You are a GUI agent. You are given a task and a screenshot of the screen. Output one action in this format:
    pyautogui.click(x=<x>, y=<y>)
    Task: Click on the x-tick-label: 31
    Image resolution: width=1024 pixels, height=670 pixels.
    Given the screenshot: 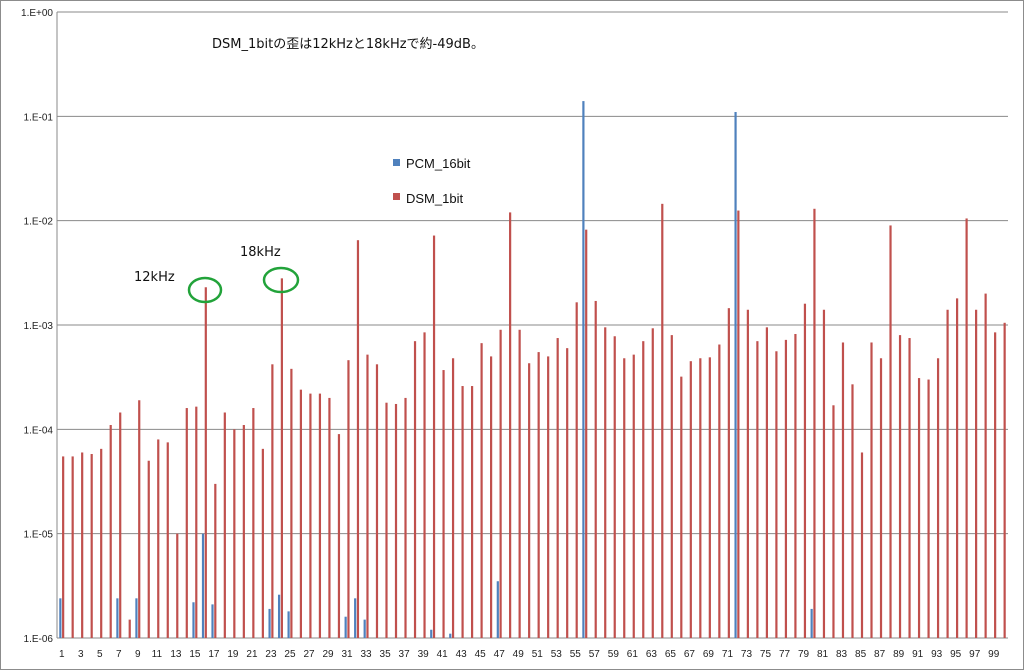 What is the action you would take?
    pyautogui.click(x=347, y=654)
    